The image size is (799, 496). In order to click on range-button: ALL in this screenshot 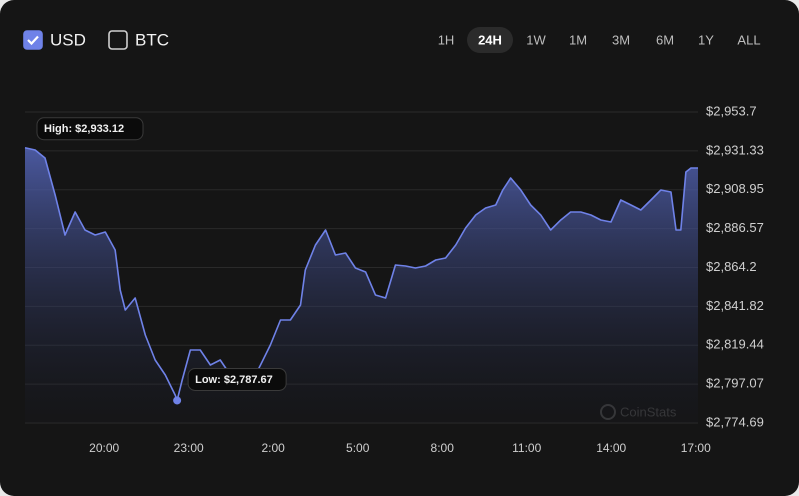, I will do `click(748, 39)`.